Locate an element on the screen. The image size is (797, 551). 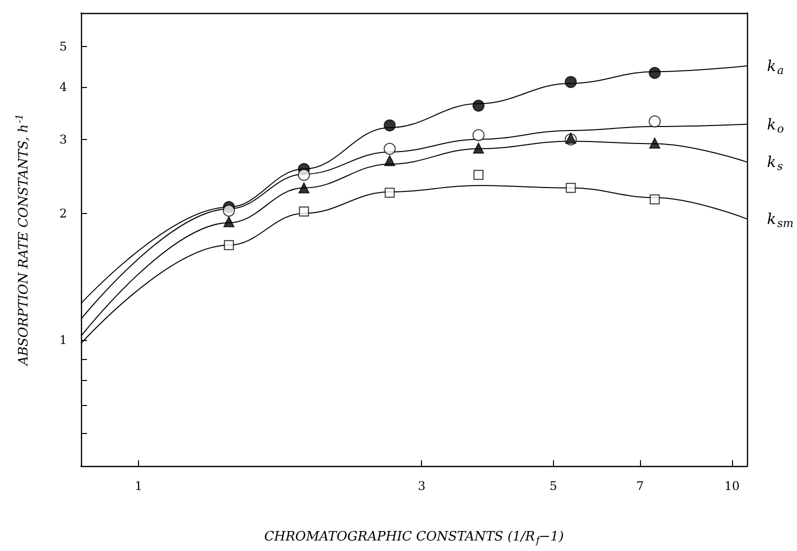
x-tick-label: 7 is located at coordinates (640, 486).